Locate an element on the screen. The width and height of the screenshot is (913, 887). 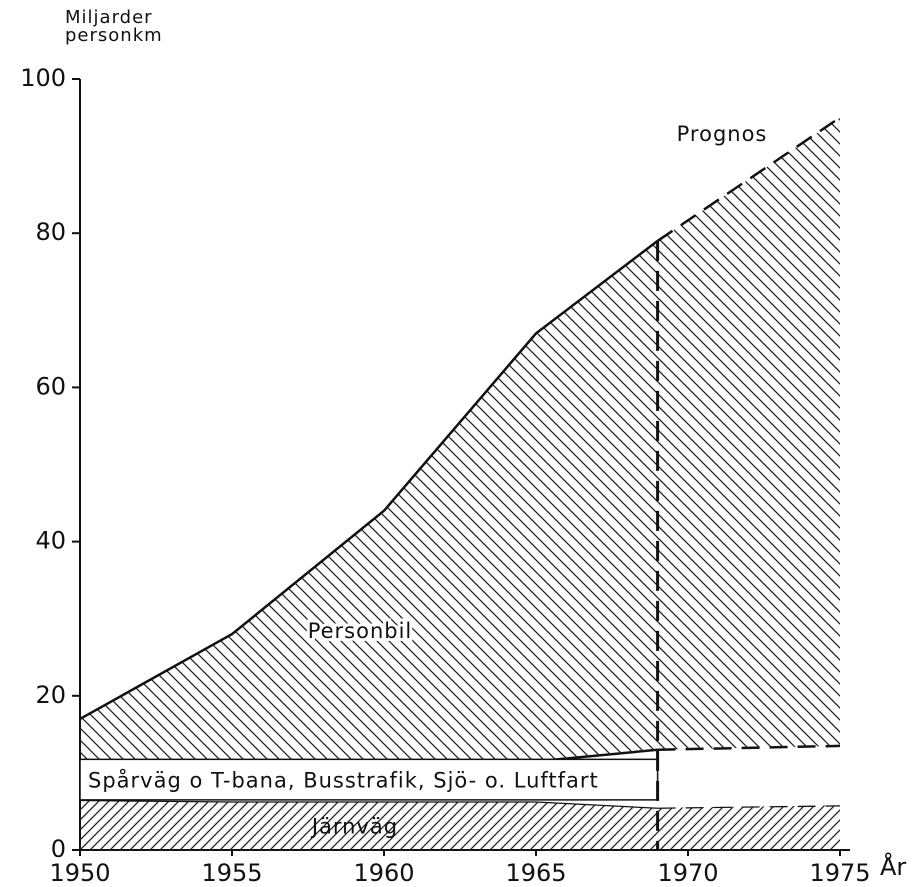
area is located at coordinates (460, 824).